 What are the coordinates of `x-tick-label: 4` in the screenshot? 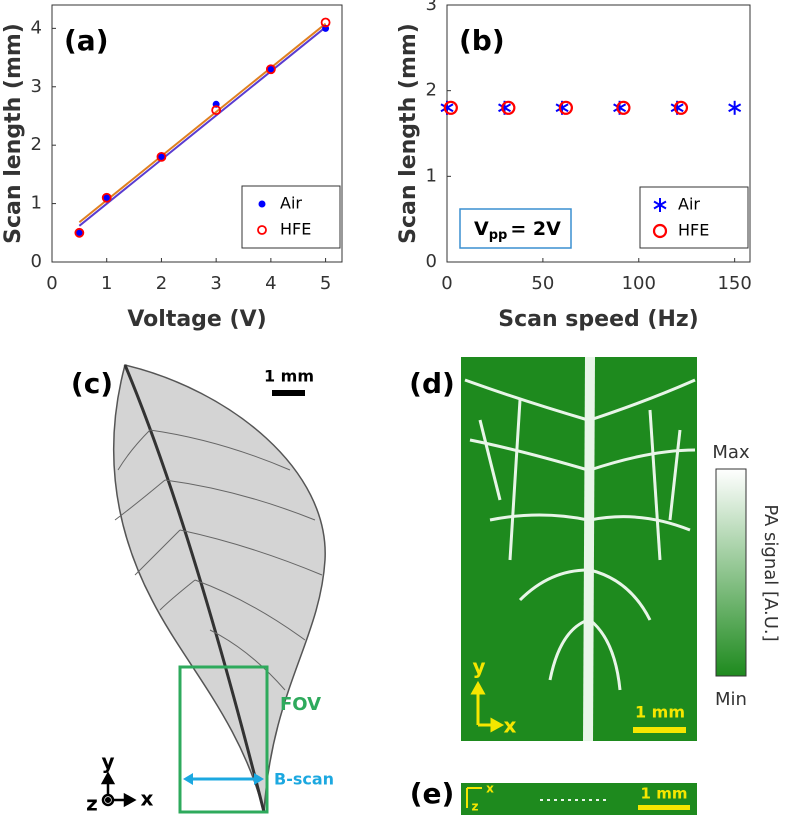 It's located at (270, 283).